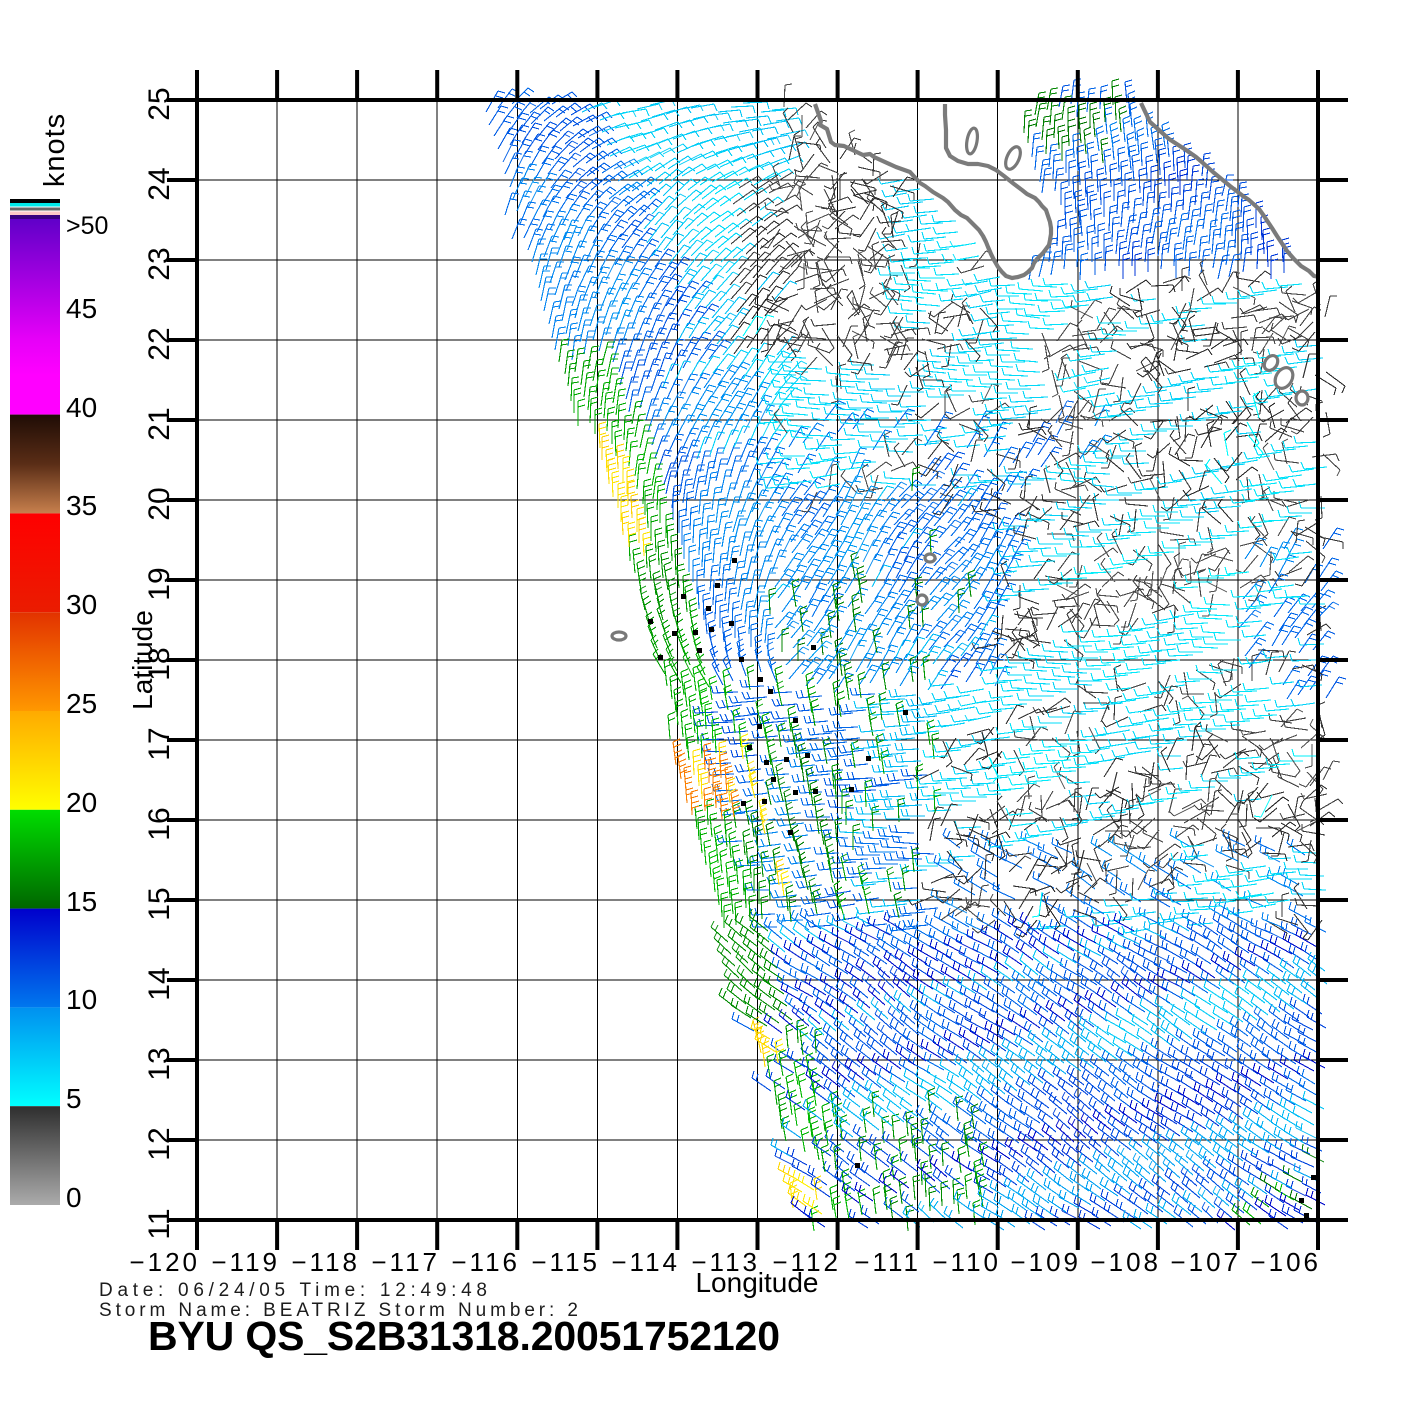 The height and width of the screenshot is (1405, 1420). I want to click on svg-text: knots, so click(55, 150).